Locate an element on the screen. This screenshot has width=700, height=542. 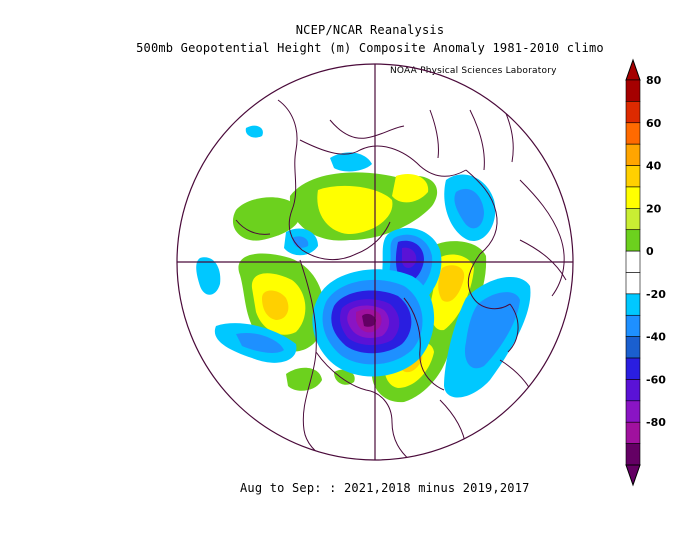
colorbar-bottom-arrow is located at coordinates (633, 475).